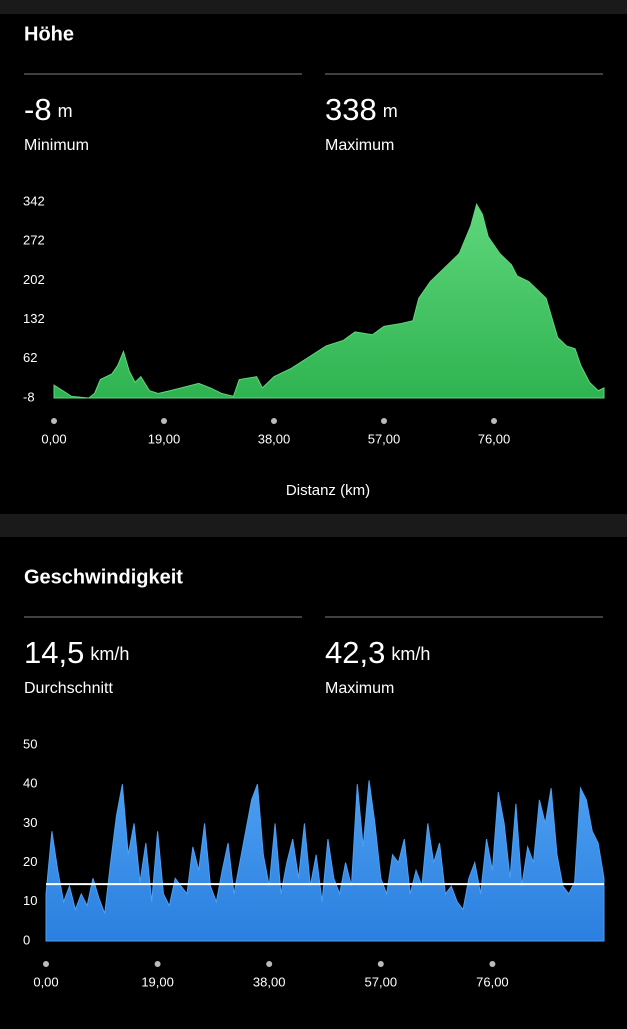 The width and height of the screenshot is (627, 1029). I want to click on section-title: Höhe, so click(49, 34).